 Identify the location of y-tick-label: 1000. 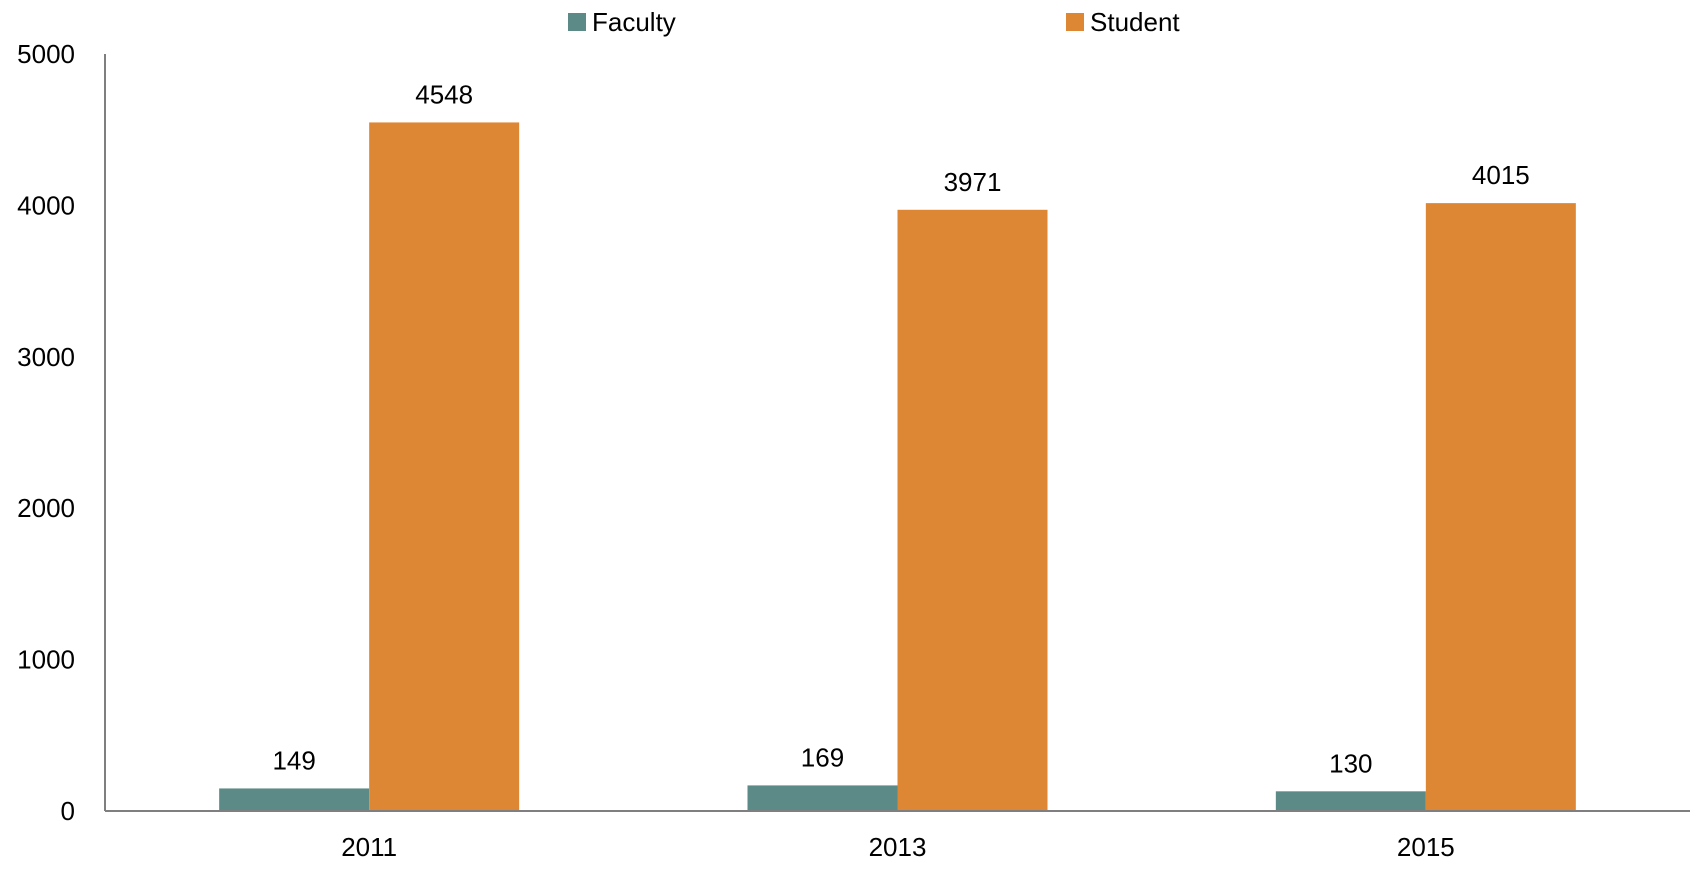
(46, 660).